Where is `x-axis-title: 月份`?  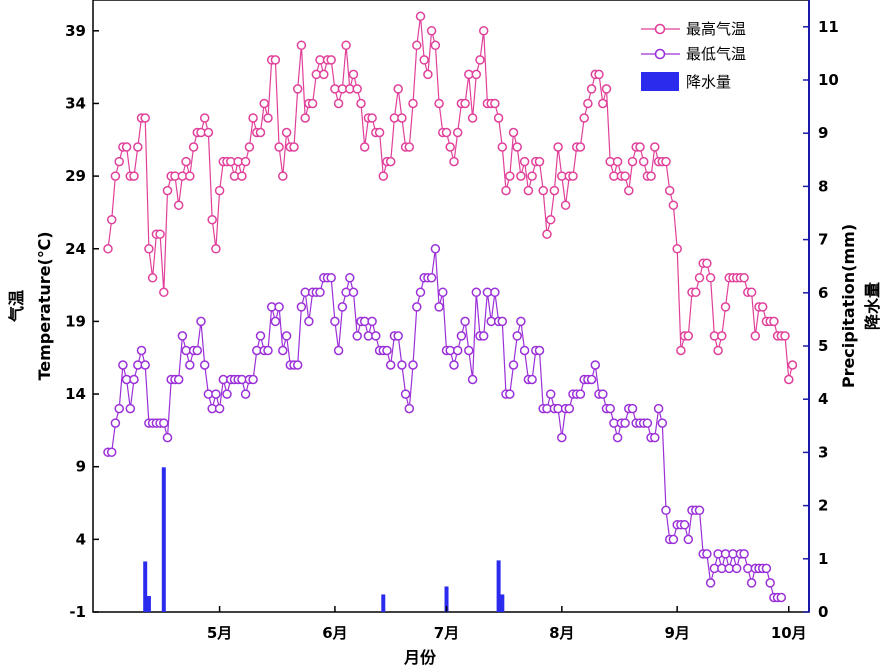
x-axis-title: 月份 is located at coordinates (420, 657).